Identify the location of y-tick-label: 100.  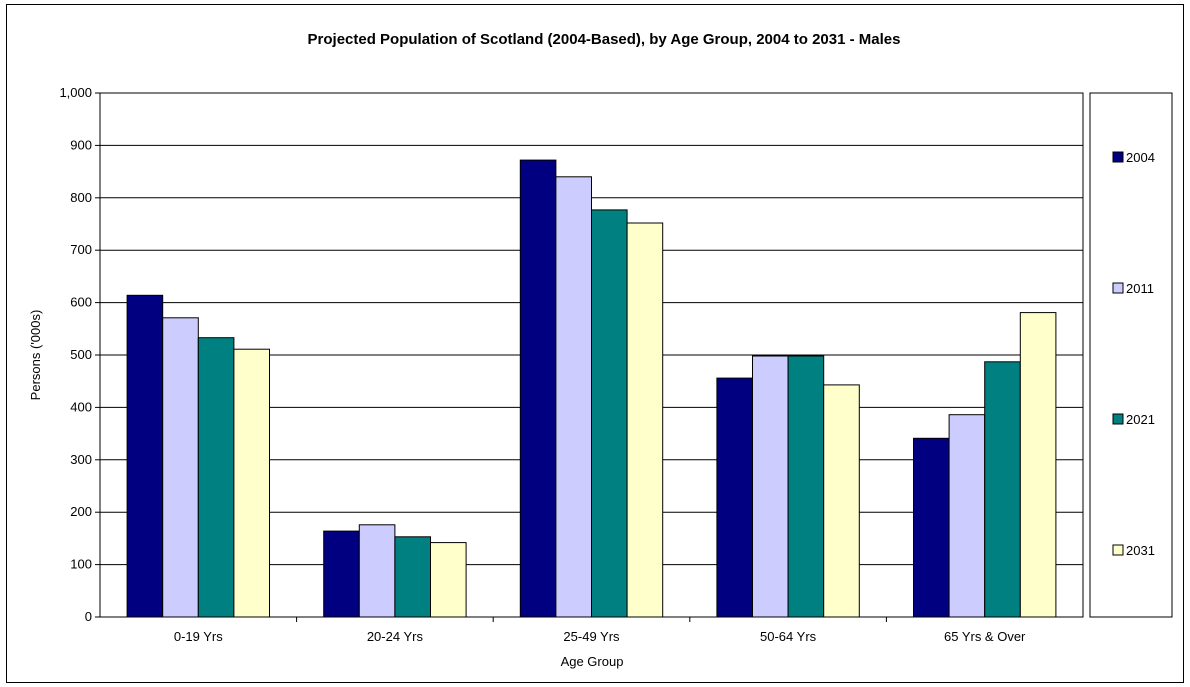
(81, 564).